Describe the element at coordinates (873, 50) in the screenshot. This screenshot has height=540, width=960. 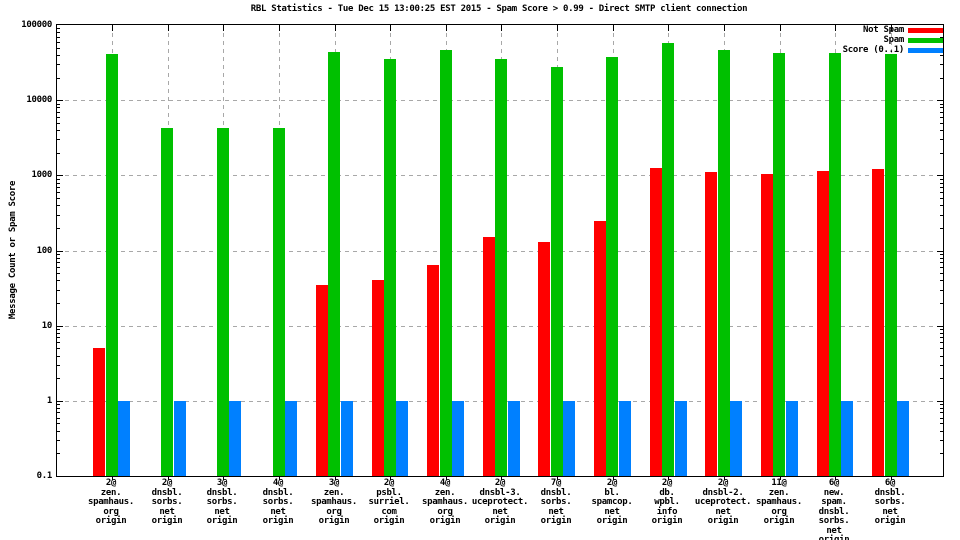
I see `legend-label: Score (0..1)` at that location.